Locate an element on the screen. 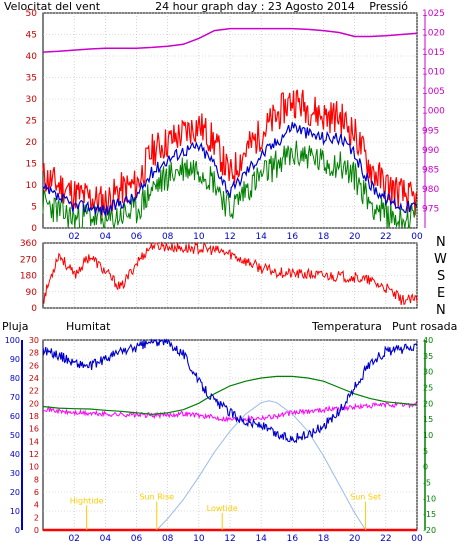 This screenshot has height=555, width=465. wind-direction-series is located at coordinates (230, 273).